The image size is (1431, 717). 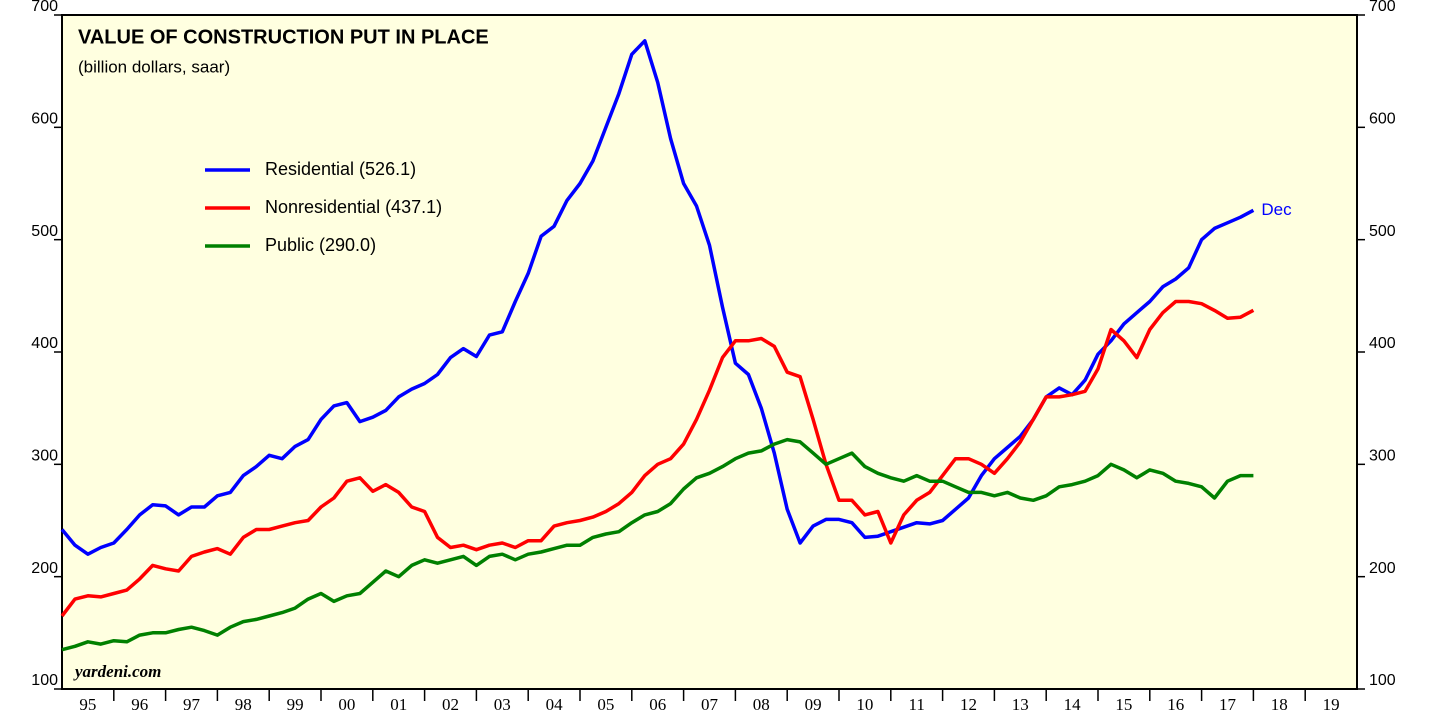 What do you see at coordinates (450, 704) in the screenshot?
I see `x-tick-label: 02` at bounding box center [450, 704].